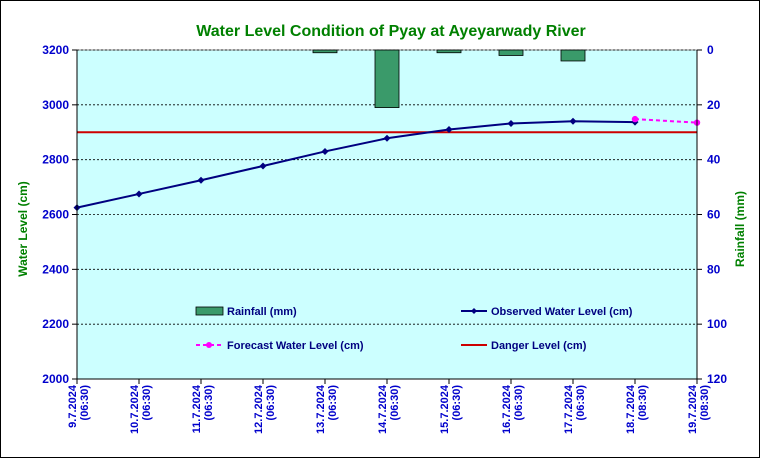 Image resolution: width=760 pixels, height=462 pixels. I want to click on legend-item-rainfall: Rainfall (mm), so click(246, 312).